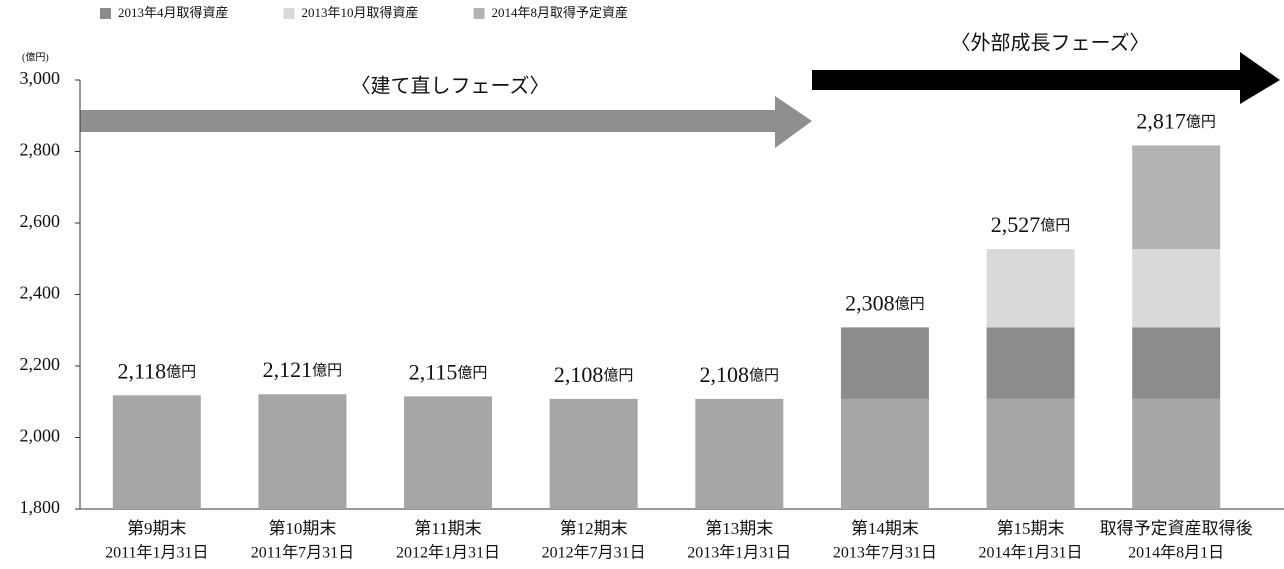 Image resolution: width=1284 pixels, height=569 pixels. I want to click on y-tick-label: 2,400, so click(40, 293).